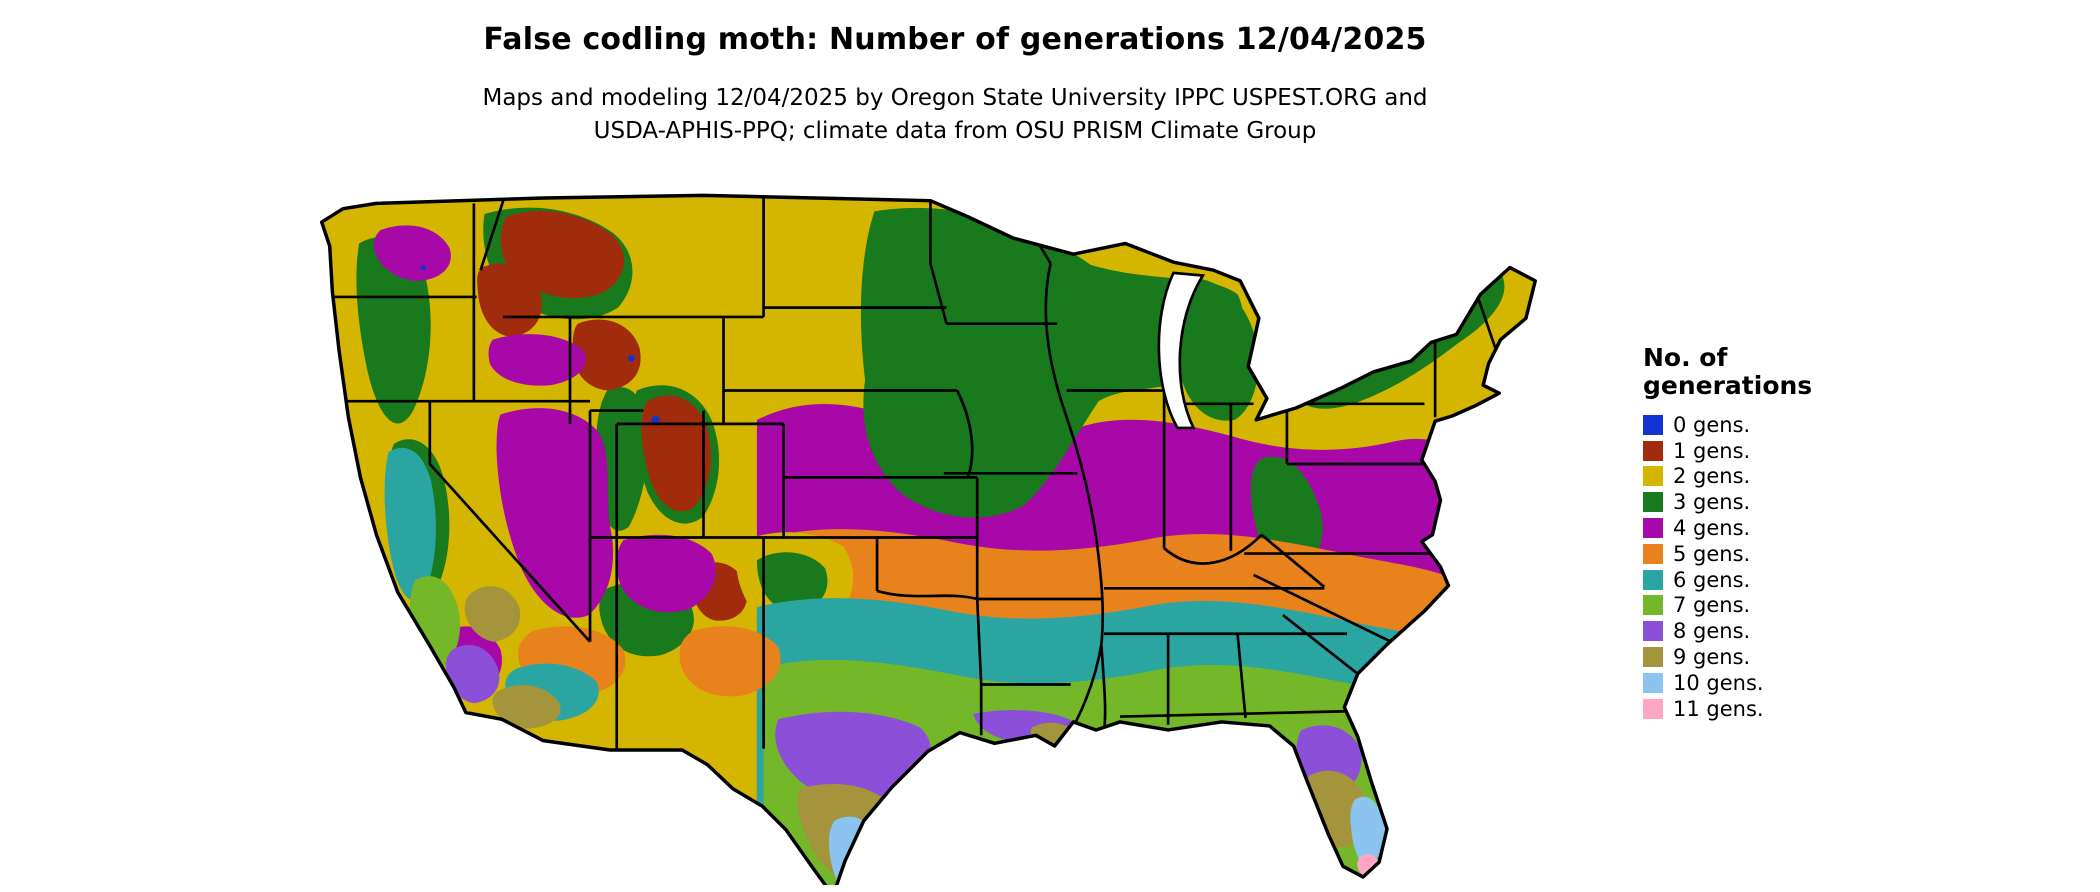 Image resolution: width=2100 pixels, height=892 pixels. Describe the element at coordinates (1753, 554) in the screenshot. I see `legend-item-5-gens: 5 gens.` at that location.